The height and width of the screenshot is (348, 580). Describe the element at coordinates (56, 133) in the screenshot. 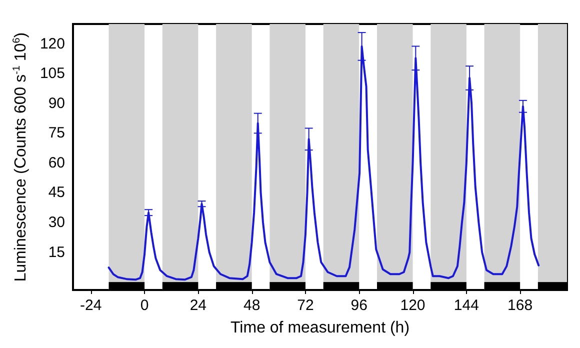

I see `y-tick-label: 75` at that location.